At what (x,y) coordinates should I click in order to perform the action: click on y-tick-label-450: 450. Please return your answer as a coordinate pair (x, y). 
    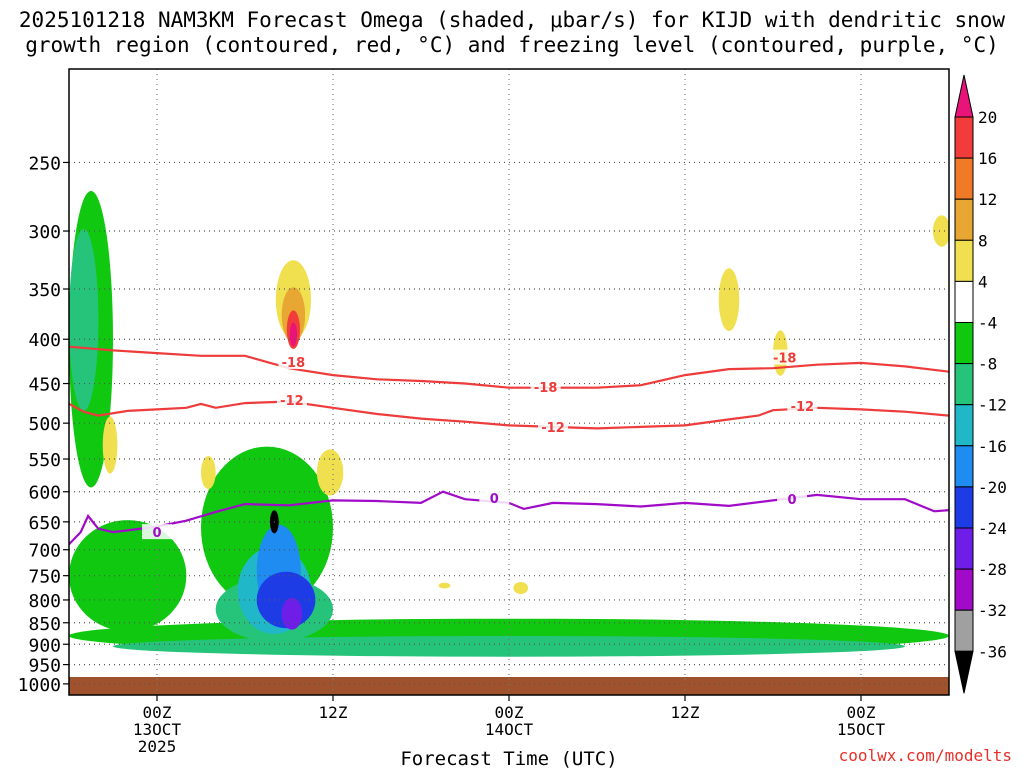
    Looking at the image, I should click on (44, 385).